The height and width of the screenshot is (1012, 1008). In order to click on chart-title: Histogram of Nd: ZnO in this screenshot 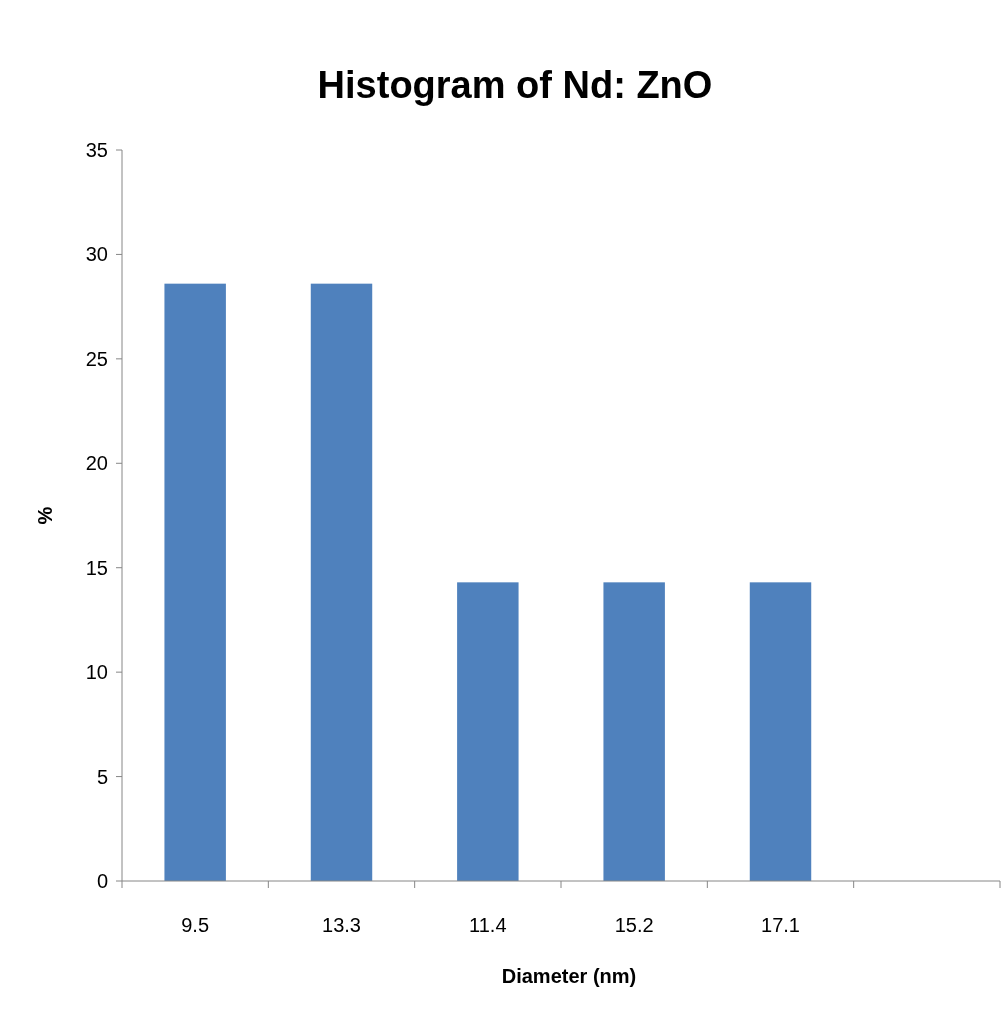, I will do `click(515, 85)`.